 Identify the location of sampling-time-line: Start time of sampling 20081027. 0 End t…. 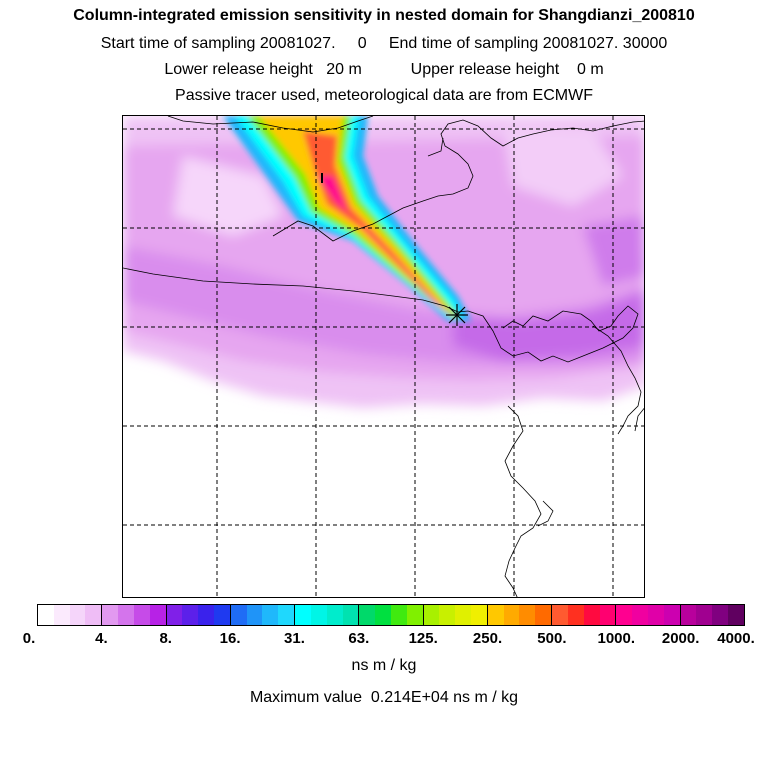
(384, 43).